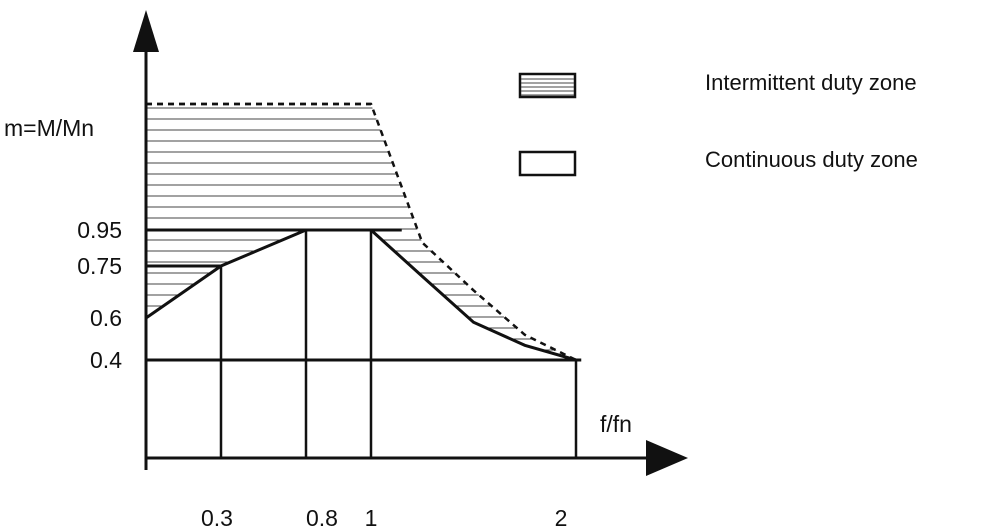  Describe the element at coordinates (547, 163) in the screenshot. I see `legend-swatch-continuous` at that location.